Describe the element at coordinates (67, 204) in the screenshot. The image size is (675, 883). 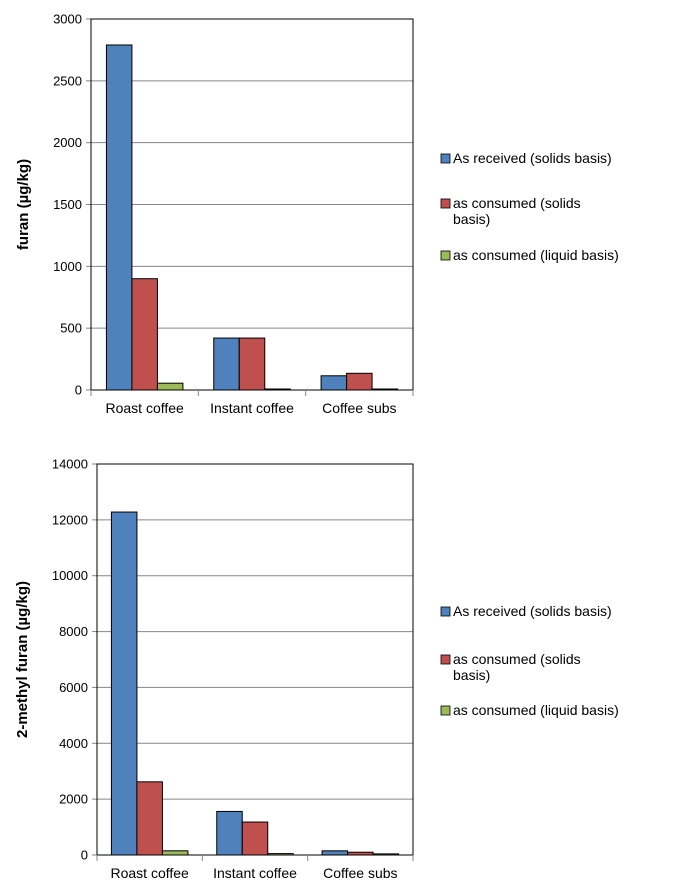
I see `y-tick-label: 1500` at that location.